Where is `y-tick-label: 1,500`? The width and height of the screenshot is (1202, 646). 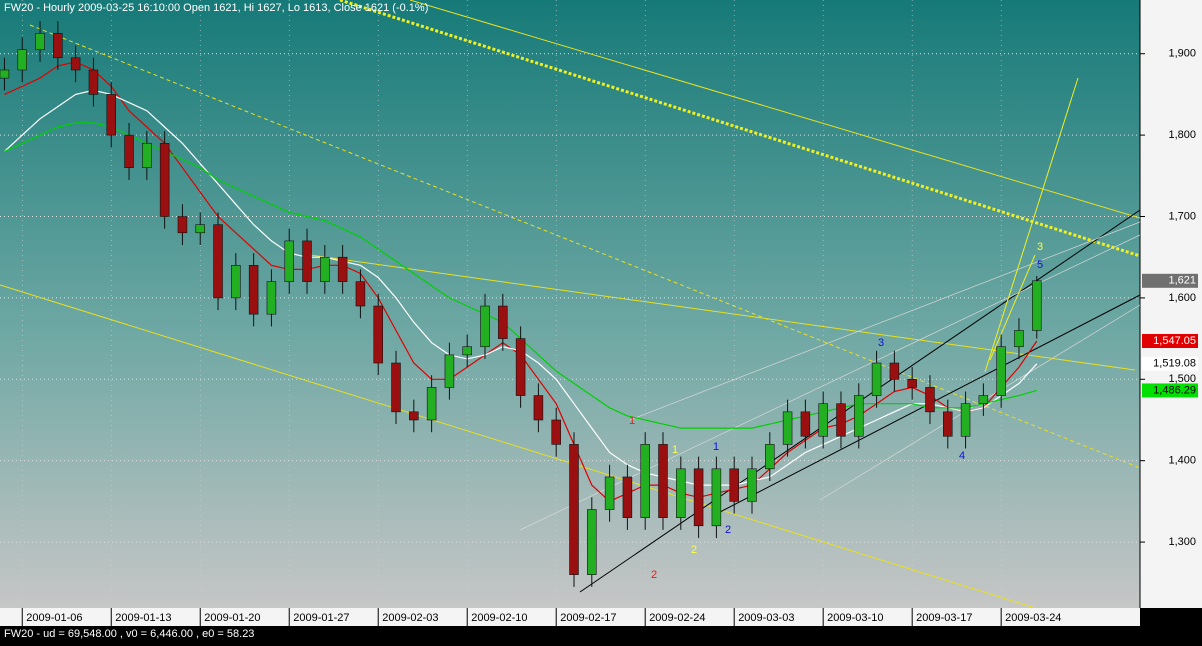 y-tick-label: 1,500 is located at coordinates (1182, 379).